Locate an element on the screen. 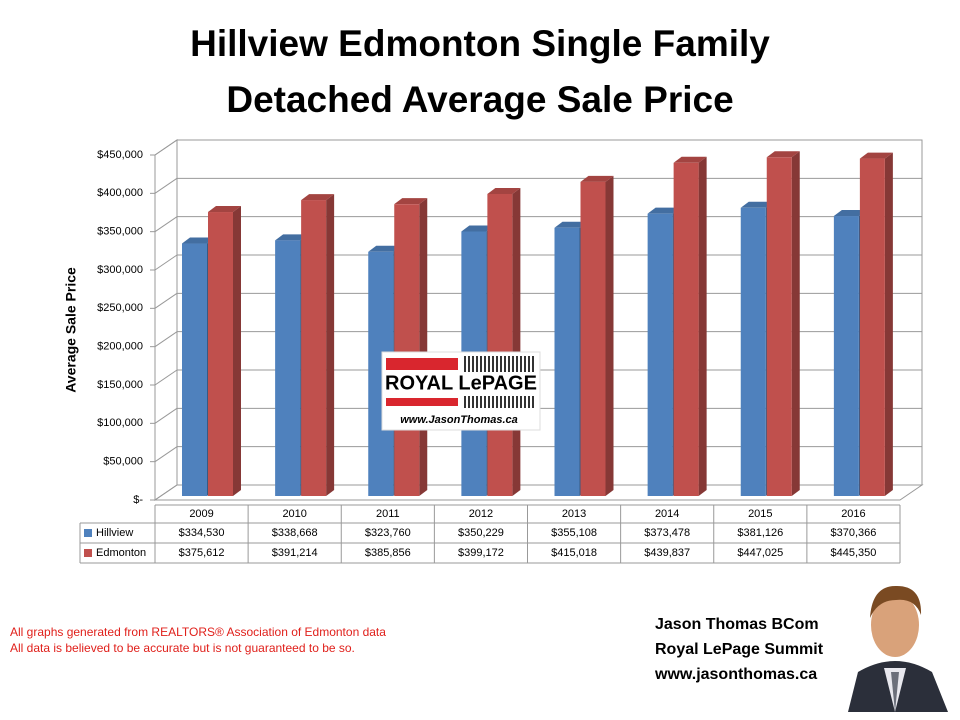 The height and width of the screenshot is (720, 960). photo is located at coordinates (898, 648).